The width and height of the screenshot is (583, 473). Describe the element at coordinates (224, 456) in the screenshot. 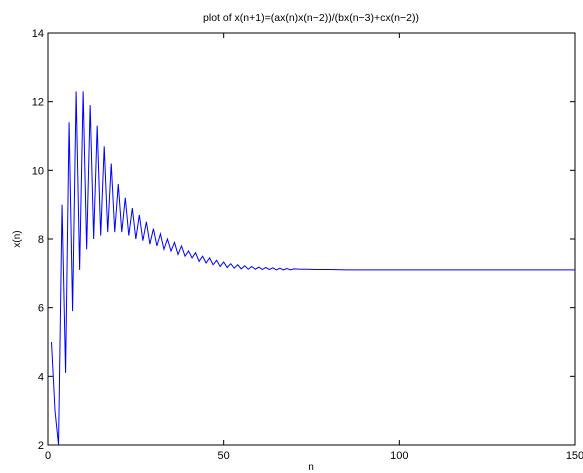

I see `x-tick-label: 50` at that location.